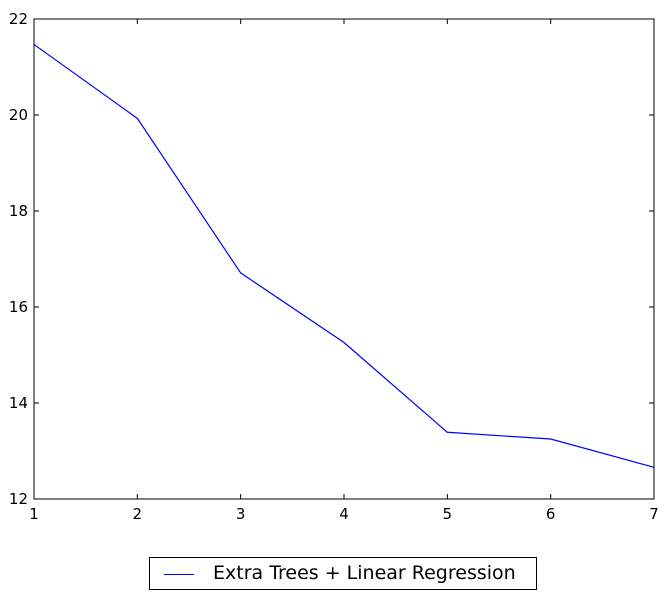 The height and width of the screenshot is (602, 668). Describe the element at coordinates (18, 211) in the screenshot. I see `y-tick-label: 18` at that location.